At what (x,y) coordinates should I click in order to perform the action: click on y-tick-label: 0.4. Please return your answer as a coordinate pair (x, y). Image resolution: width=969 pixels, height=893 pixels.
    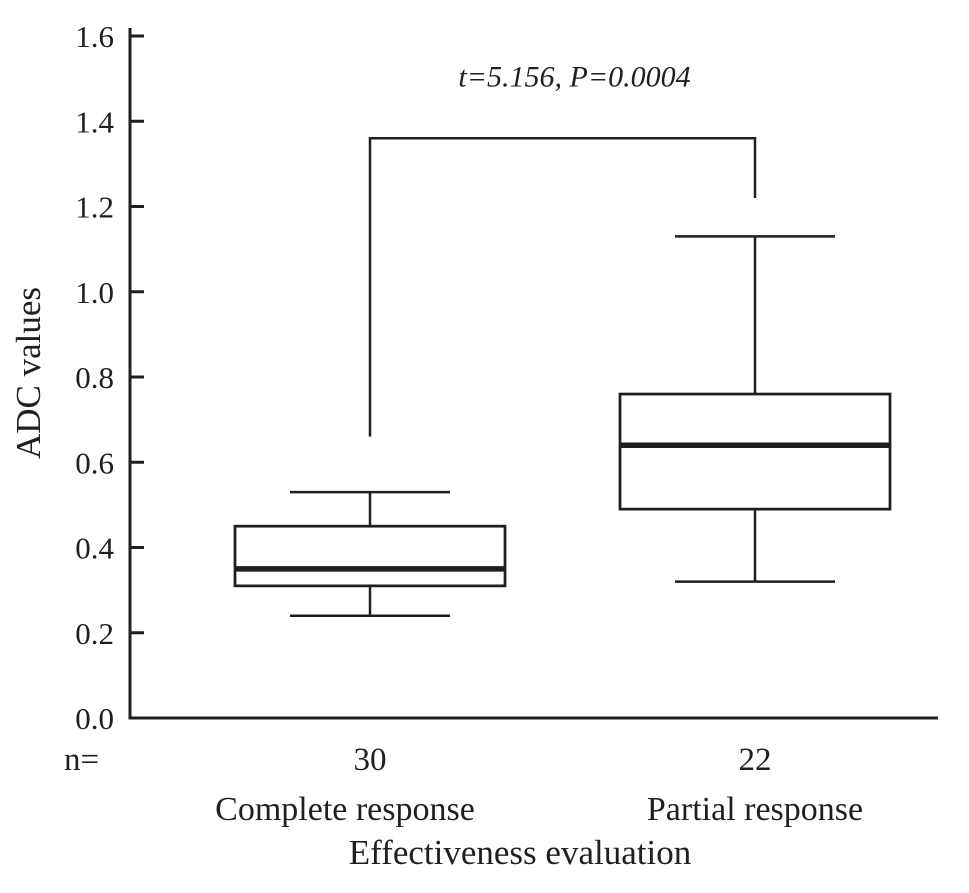
    Looking at the image, I should click on (94, 548).